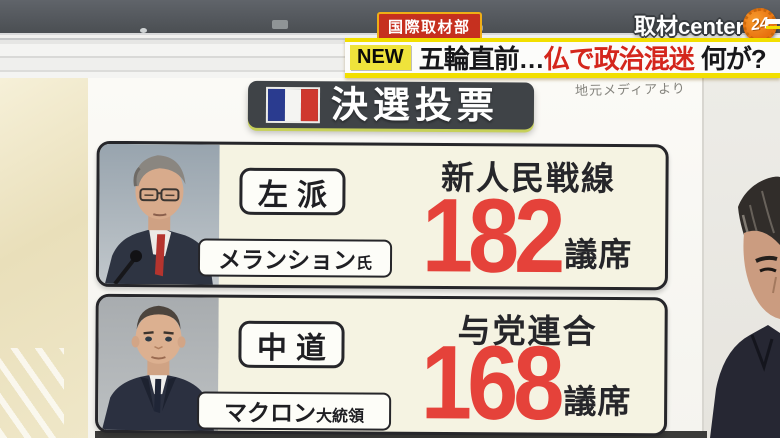 Image resolution: width=780 pixels, height=438 pixels. I want to click on seat-count: 168 議席, so click(526, 380).